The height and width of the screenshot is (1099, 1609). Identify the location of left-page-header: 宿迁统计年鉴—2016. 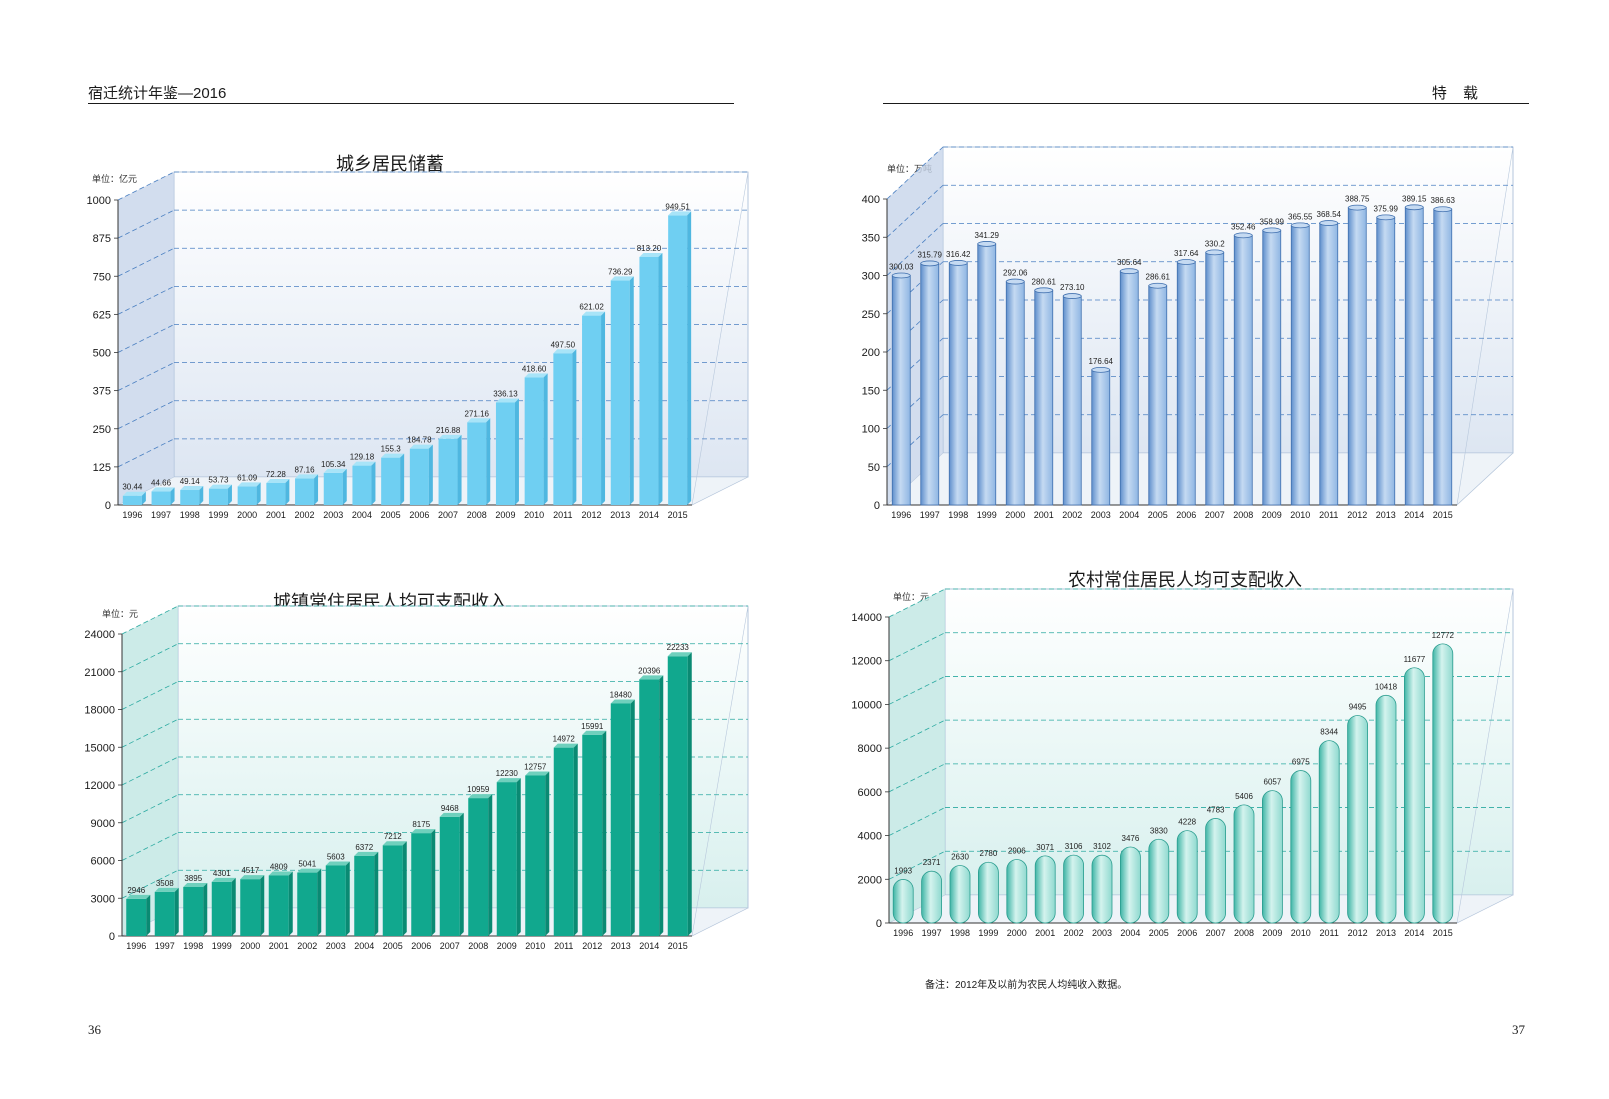
(157, 93).